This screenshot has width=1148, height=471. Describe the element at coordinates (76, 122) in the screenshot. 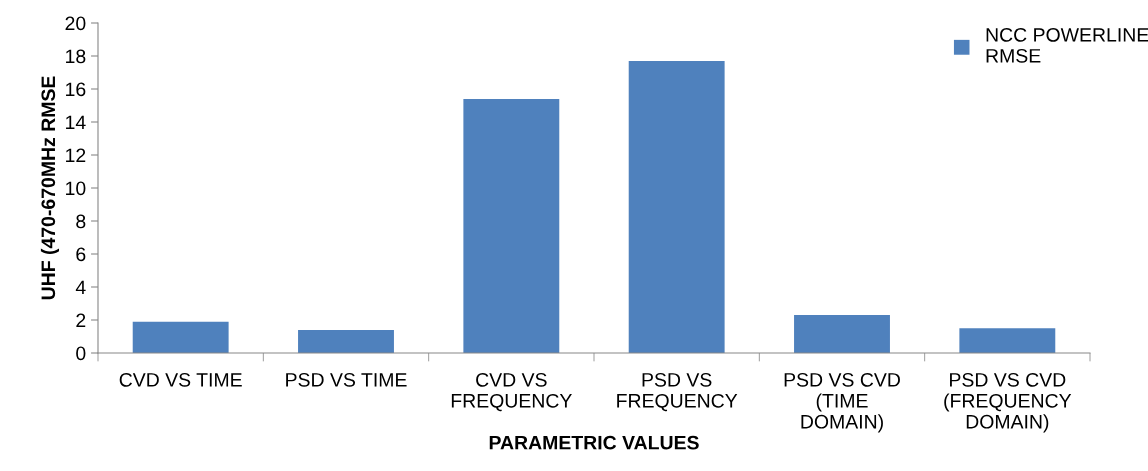

I see `y-tick-label: 14` at that location.